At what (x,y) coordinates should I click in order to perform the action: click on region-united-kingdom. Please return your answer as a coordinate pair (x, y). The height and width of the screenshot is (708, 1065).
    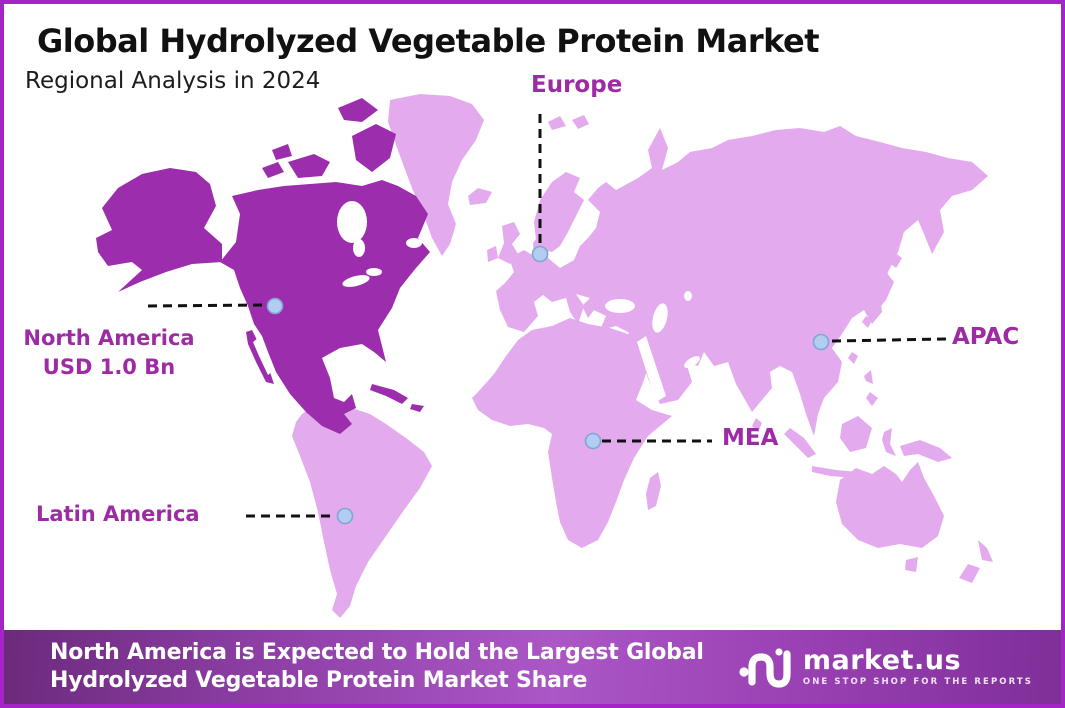
    Looking at the image, I should click on (509, 243).